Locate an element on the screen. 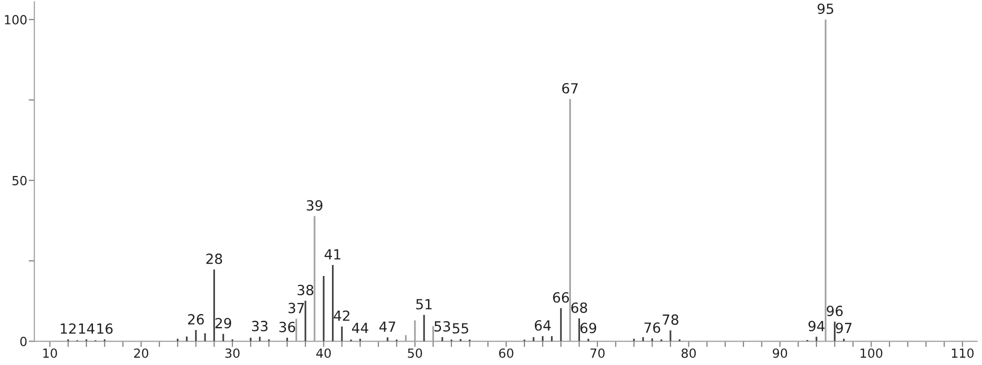 The height and width of the screenshot is (365, 982). x-tick-label: 100 is located at coordinates (871, 353).